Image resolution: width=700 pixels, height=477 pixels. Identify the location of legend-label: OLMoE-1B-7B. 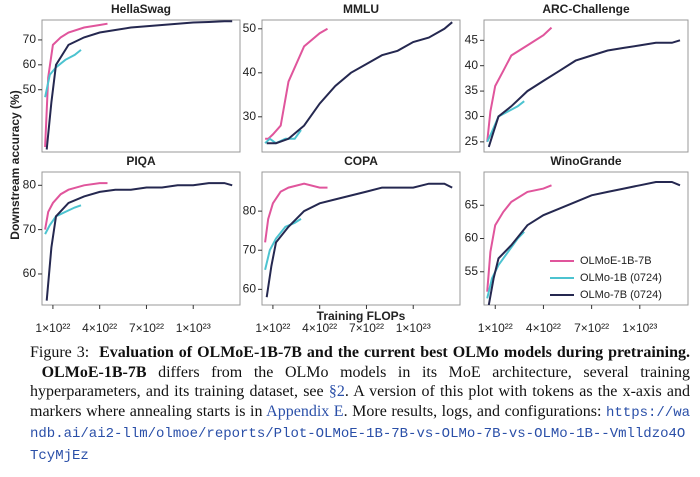
(616, 261).